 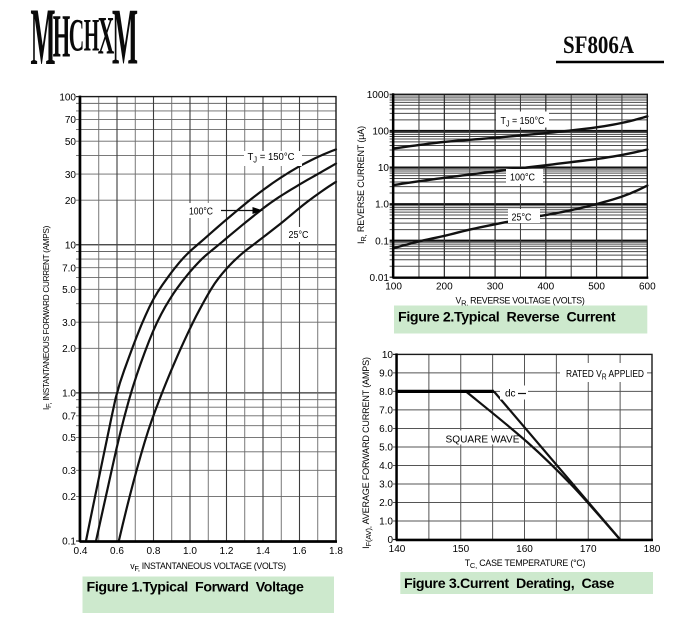 I want to click on svg-text: RATED VR APPLIED, so click(x=605, y=375).